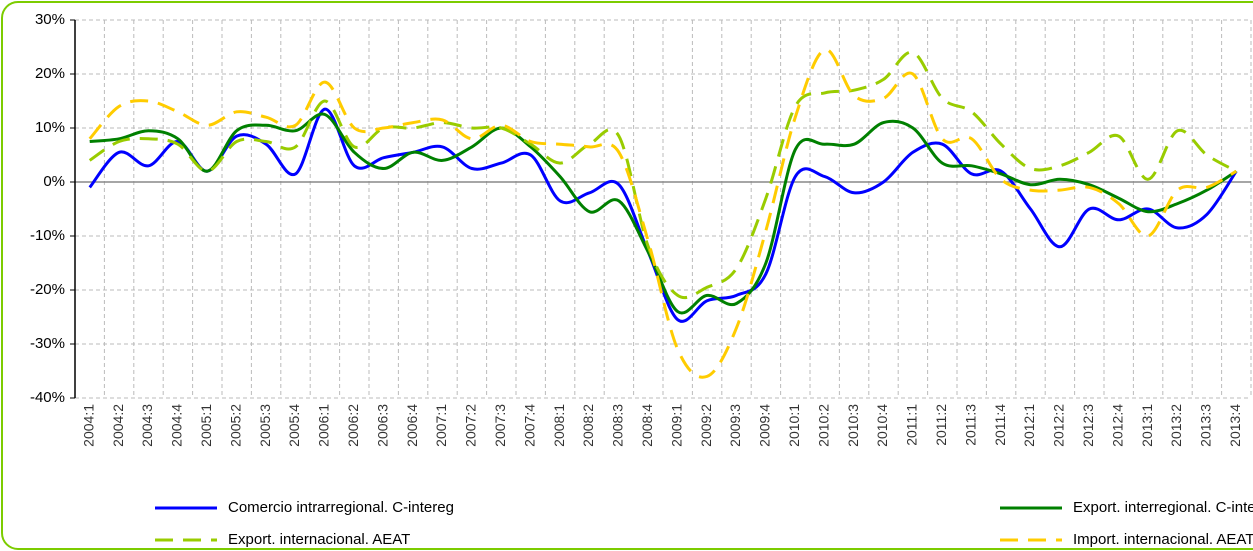 The height and width of the screenshot is (551, 1253). What do you see at coordinates (912, 425) in the screenshot?
I see `x-tick-label: 2011:1` at bounding box center [912, 425].